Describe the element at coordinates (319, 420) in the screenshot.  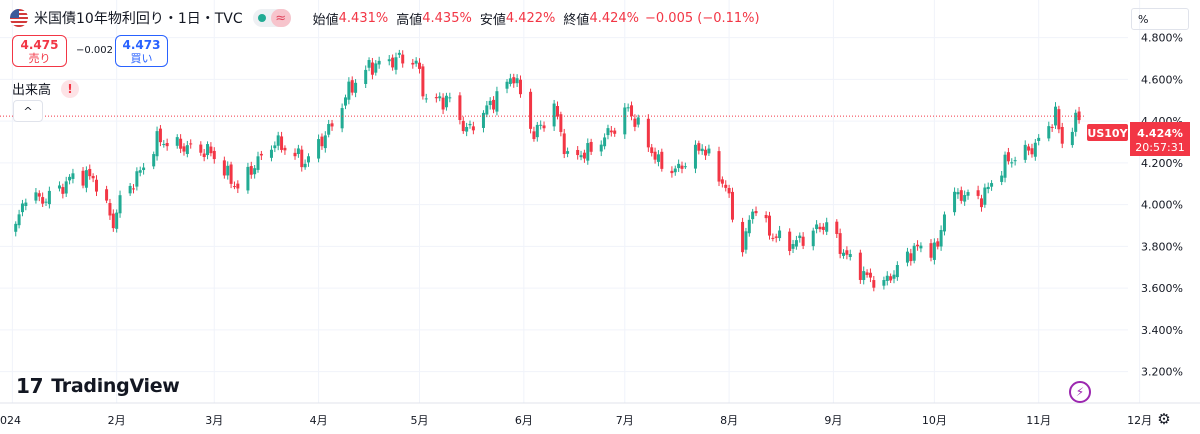
I see `x-tick-label: 4月` at that location.